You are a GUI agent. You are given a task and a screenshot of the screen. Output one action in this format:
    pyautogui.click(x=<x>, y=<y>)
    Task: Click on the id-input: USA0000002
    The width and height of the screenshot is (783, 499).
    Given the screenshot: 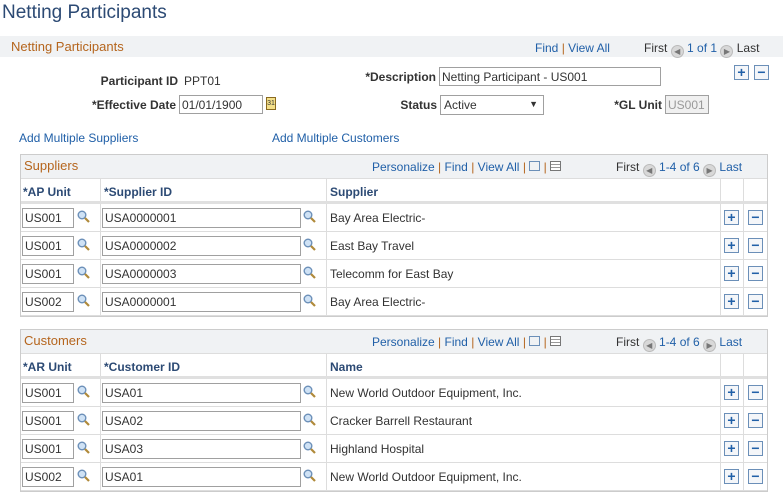 What is the action you would take?
    pyautogui.click(x=201, y=246)
    